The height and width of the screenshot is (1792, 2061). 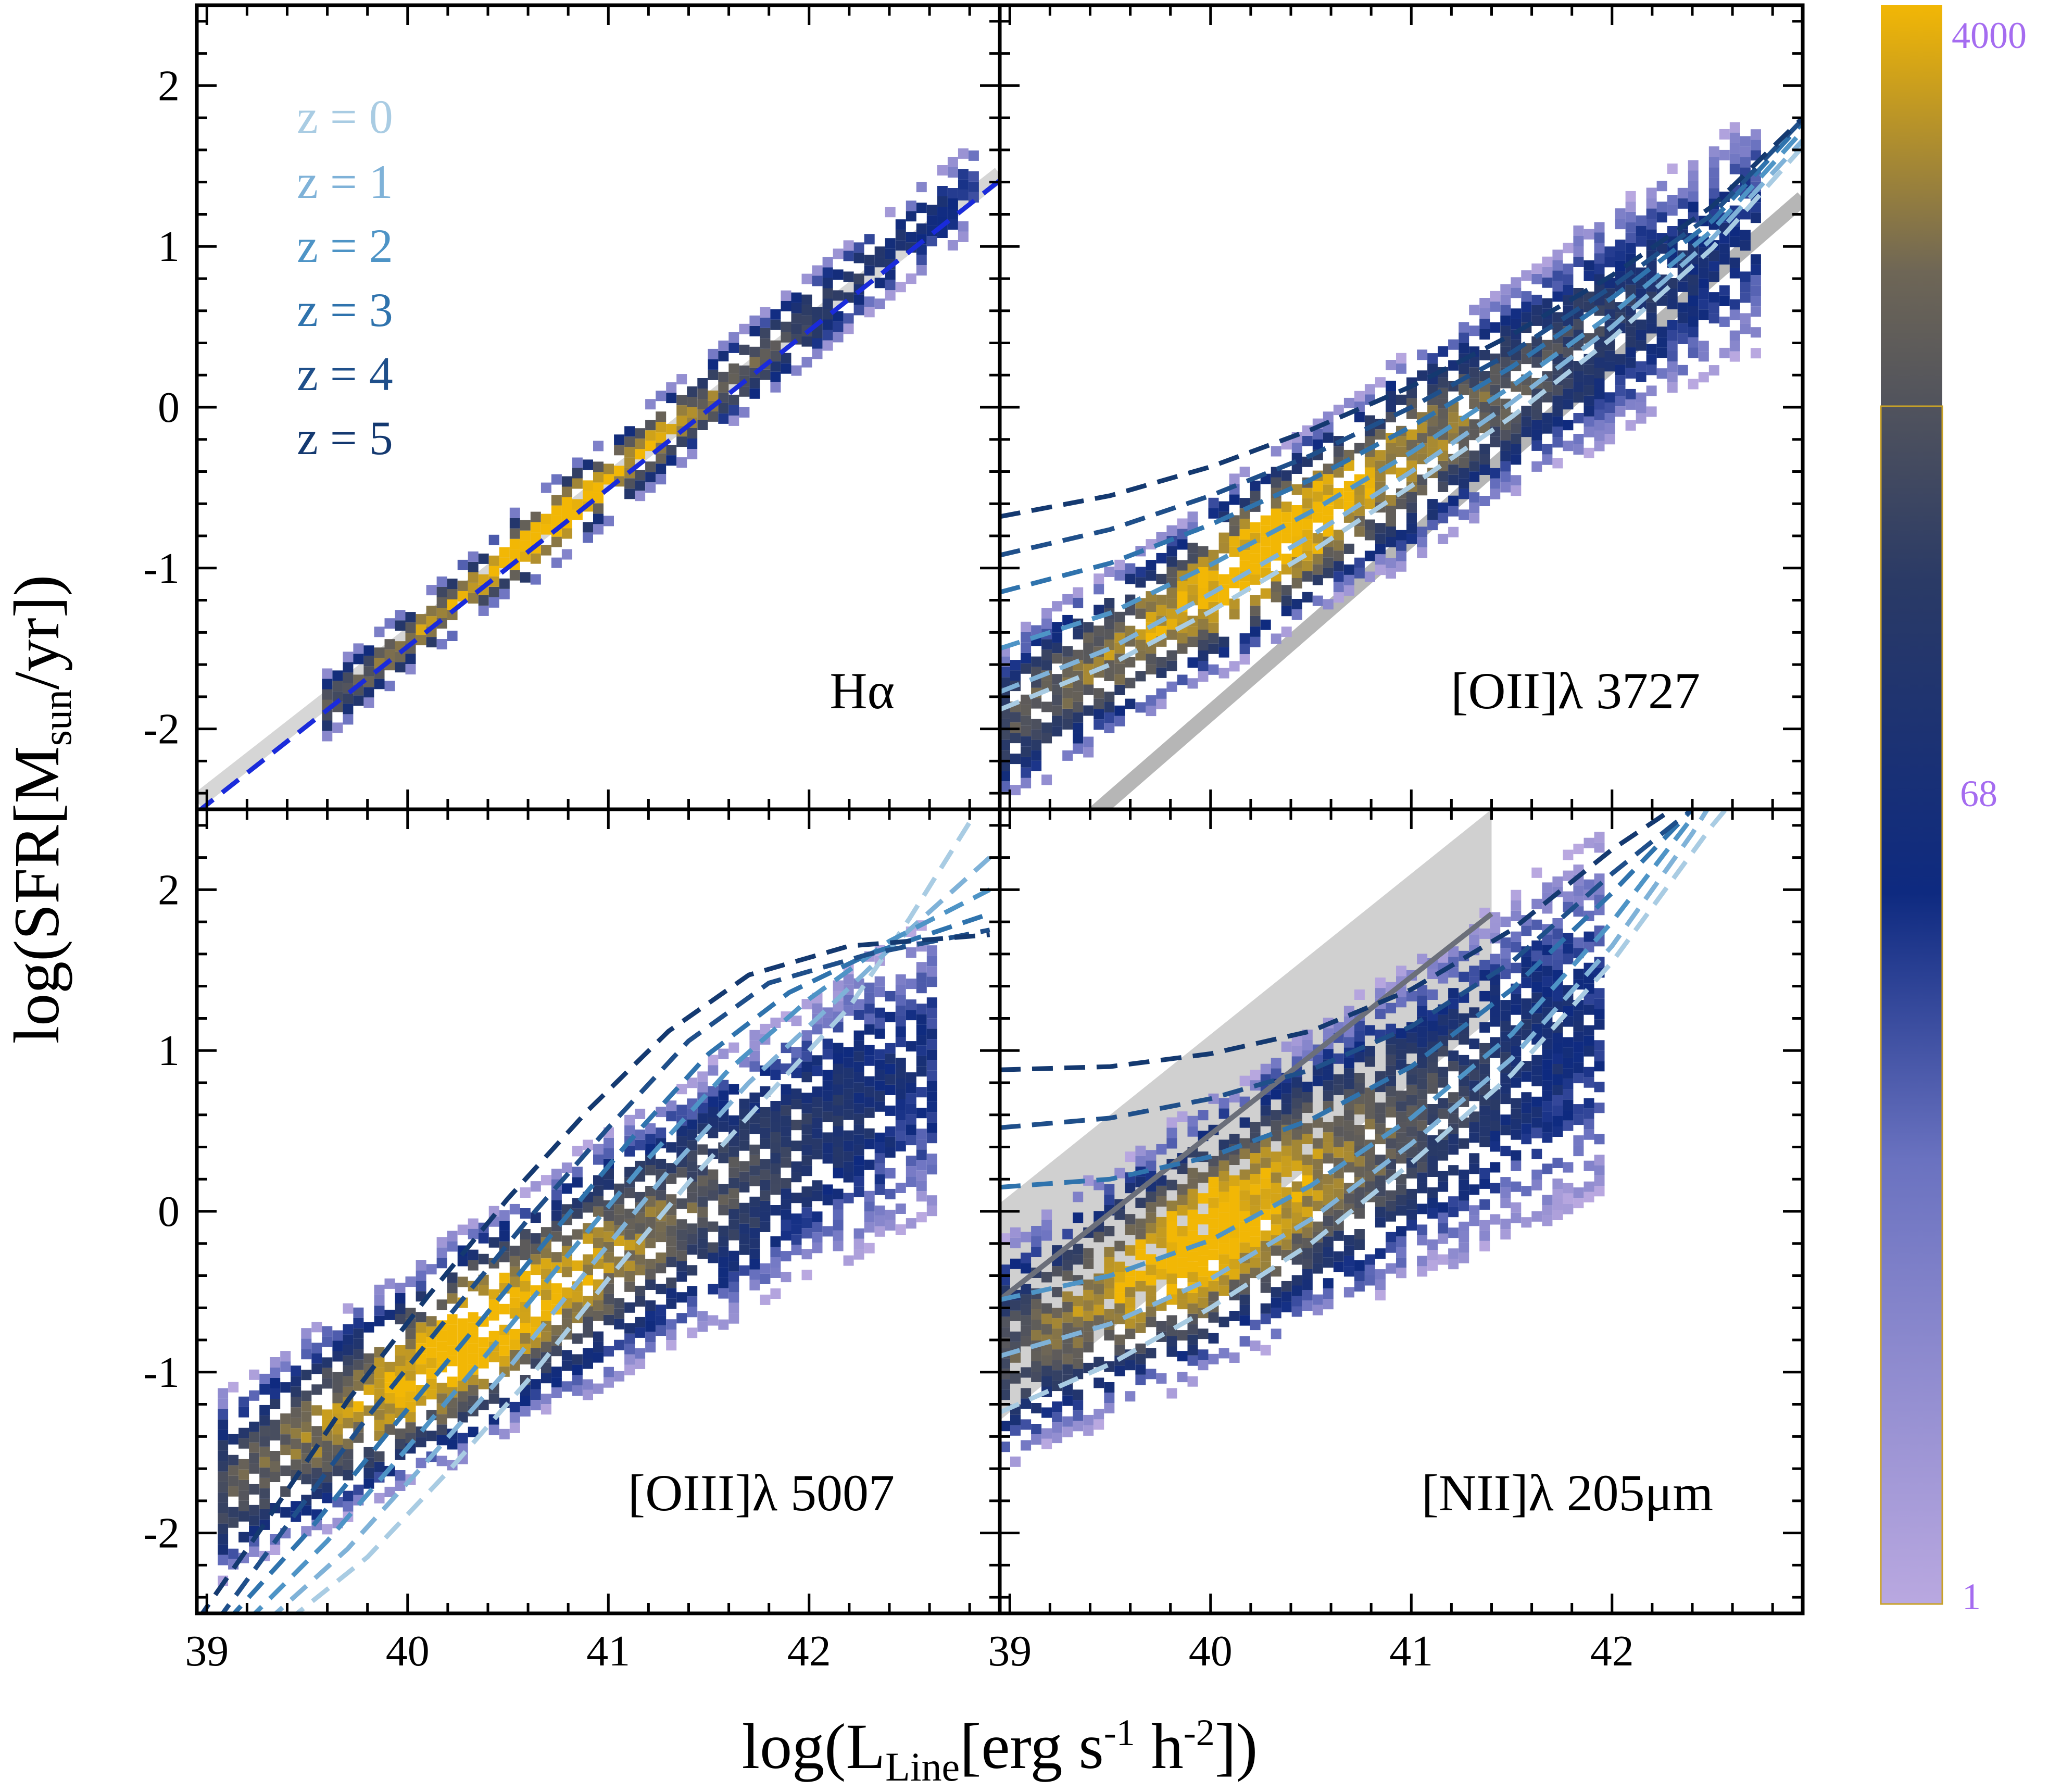 I want to click on legend-entry-z1: z = 1, so click(x=345, y=182).